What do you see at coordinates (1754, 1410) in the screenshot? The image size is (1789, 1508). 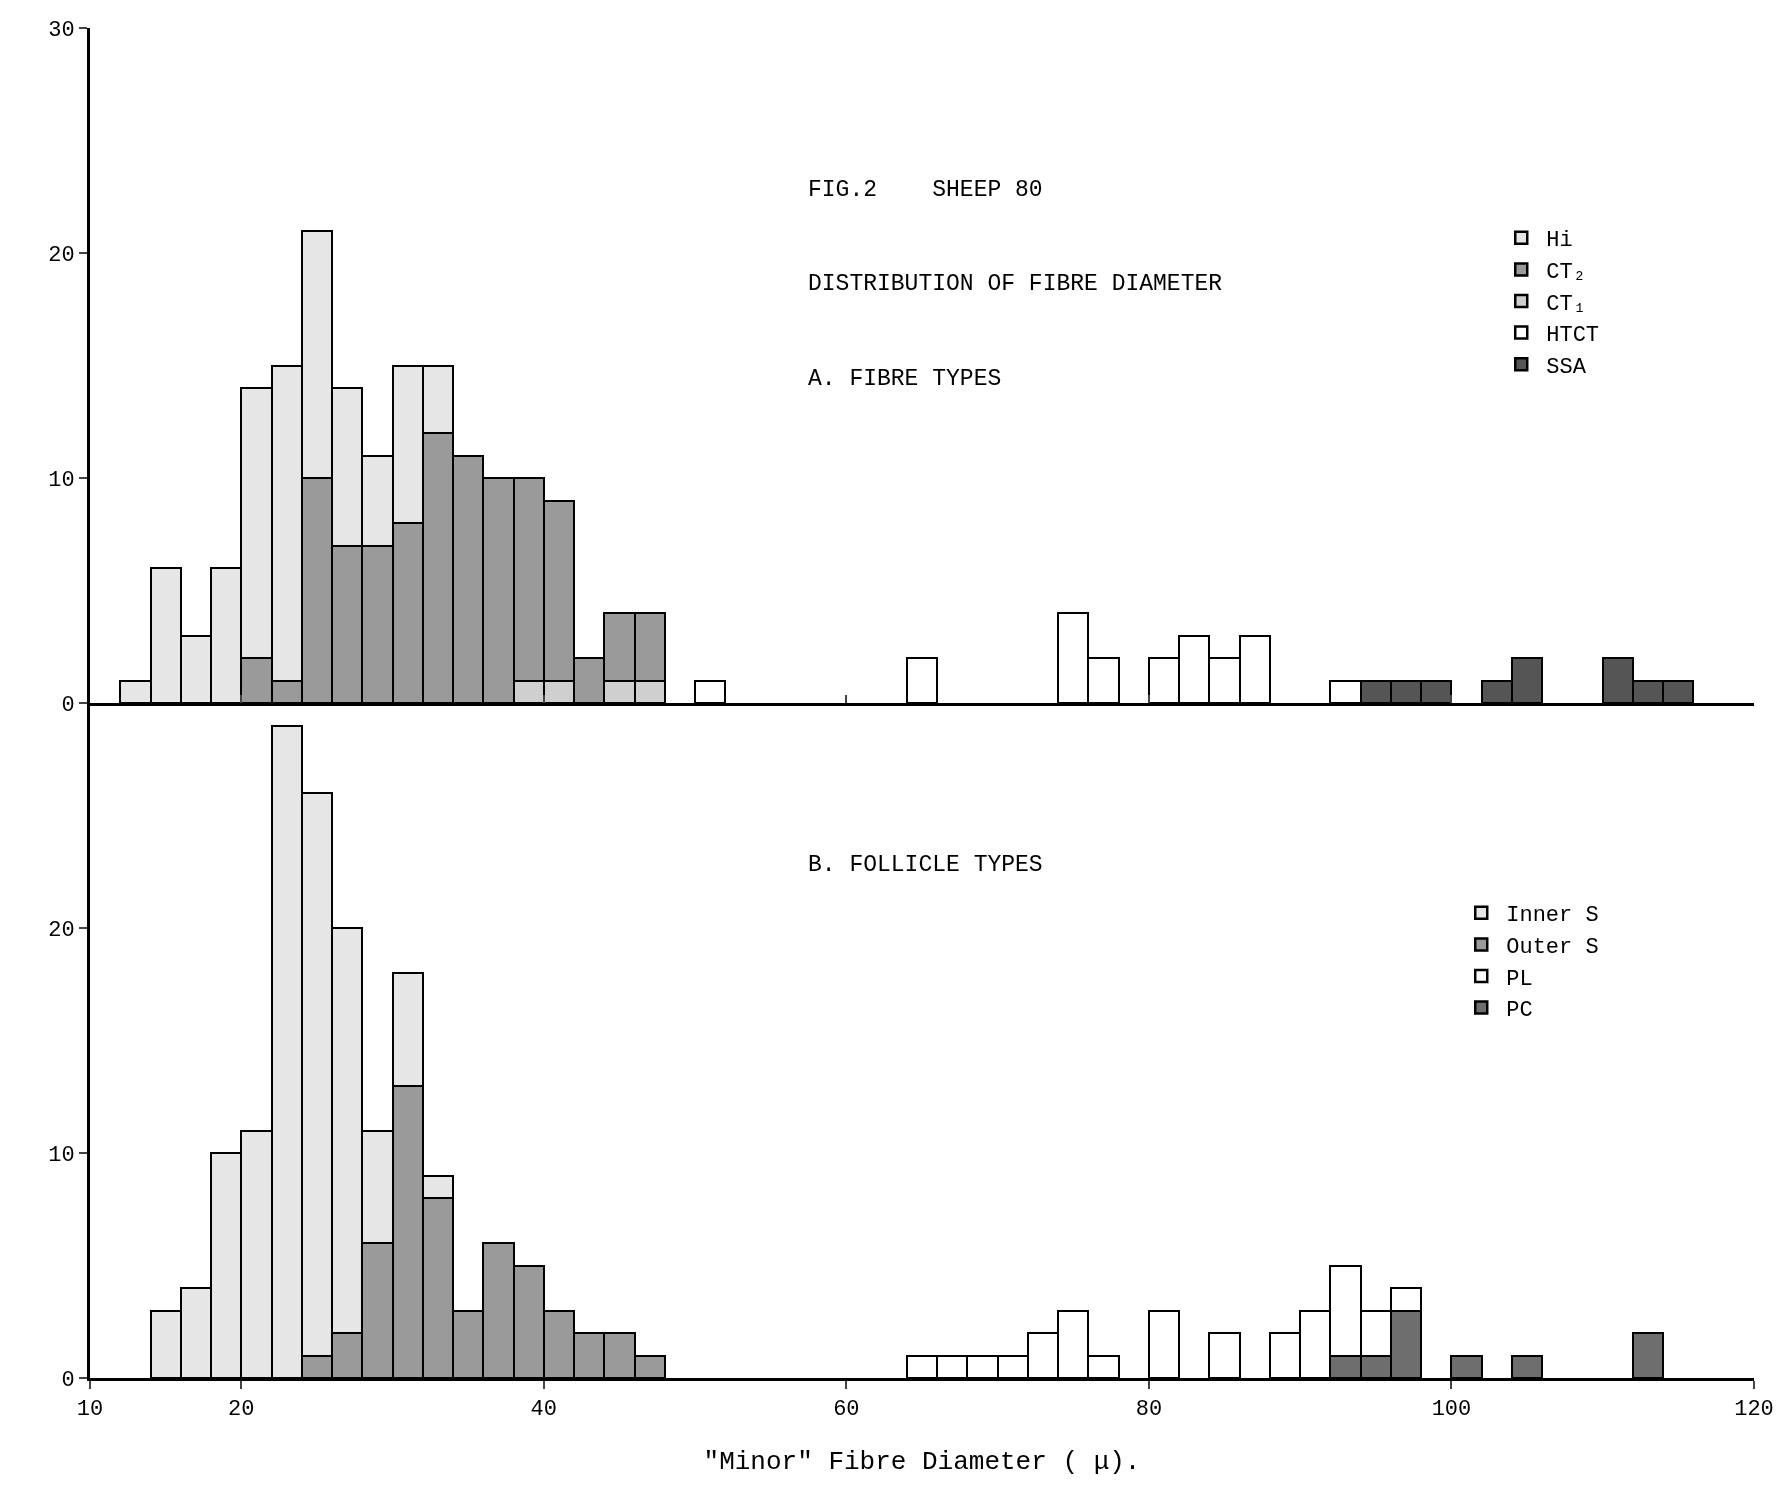 I see `x-tick-label: 120` at bounding box center [1754, 1410].